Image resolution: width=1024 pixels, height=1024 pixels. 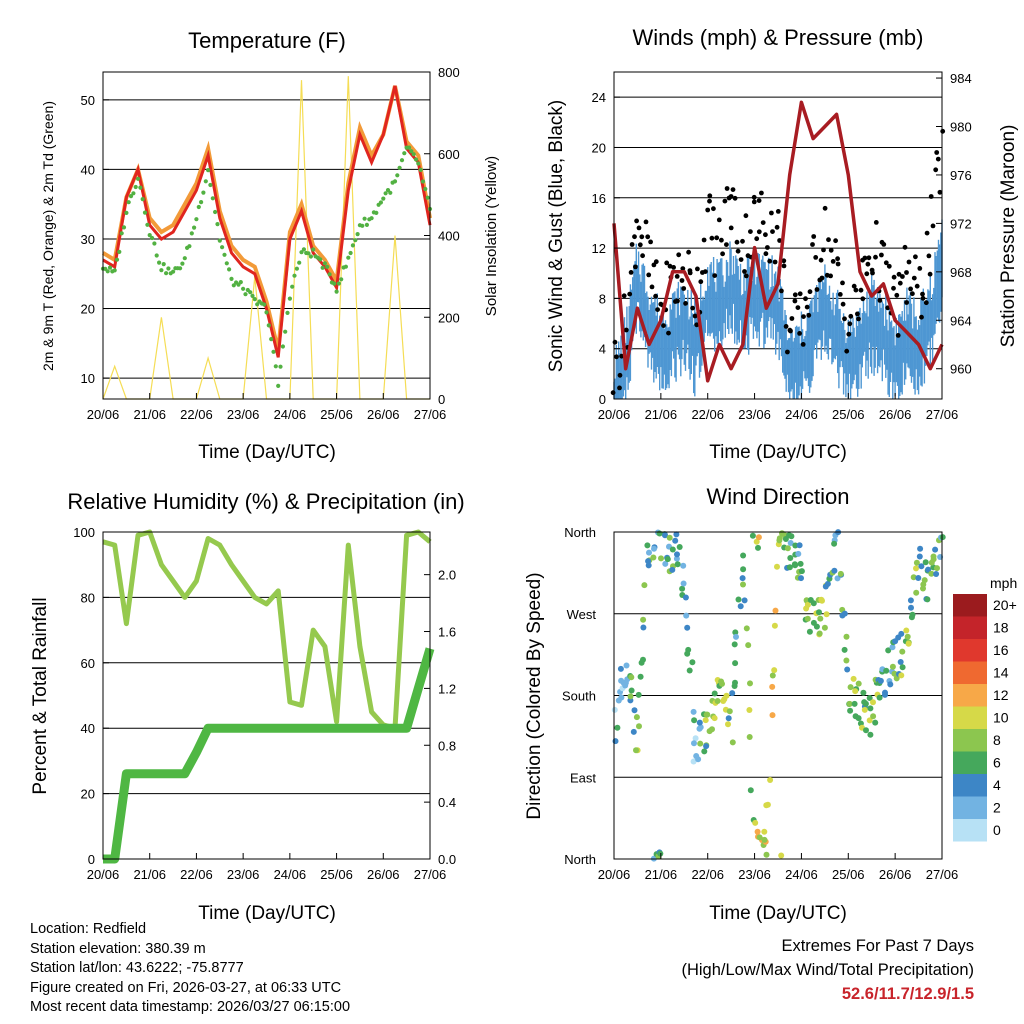 I want to click on temperature-ytick-label: 20, so click(x=88, y=309).